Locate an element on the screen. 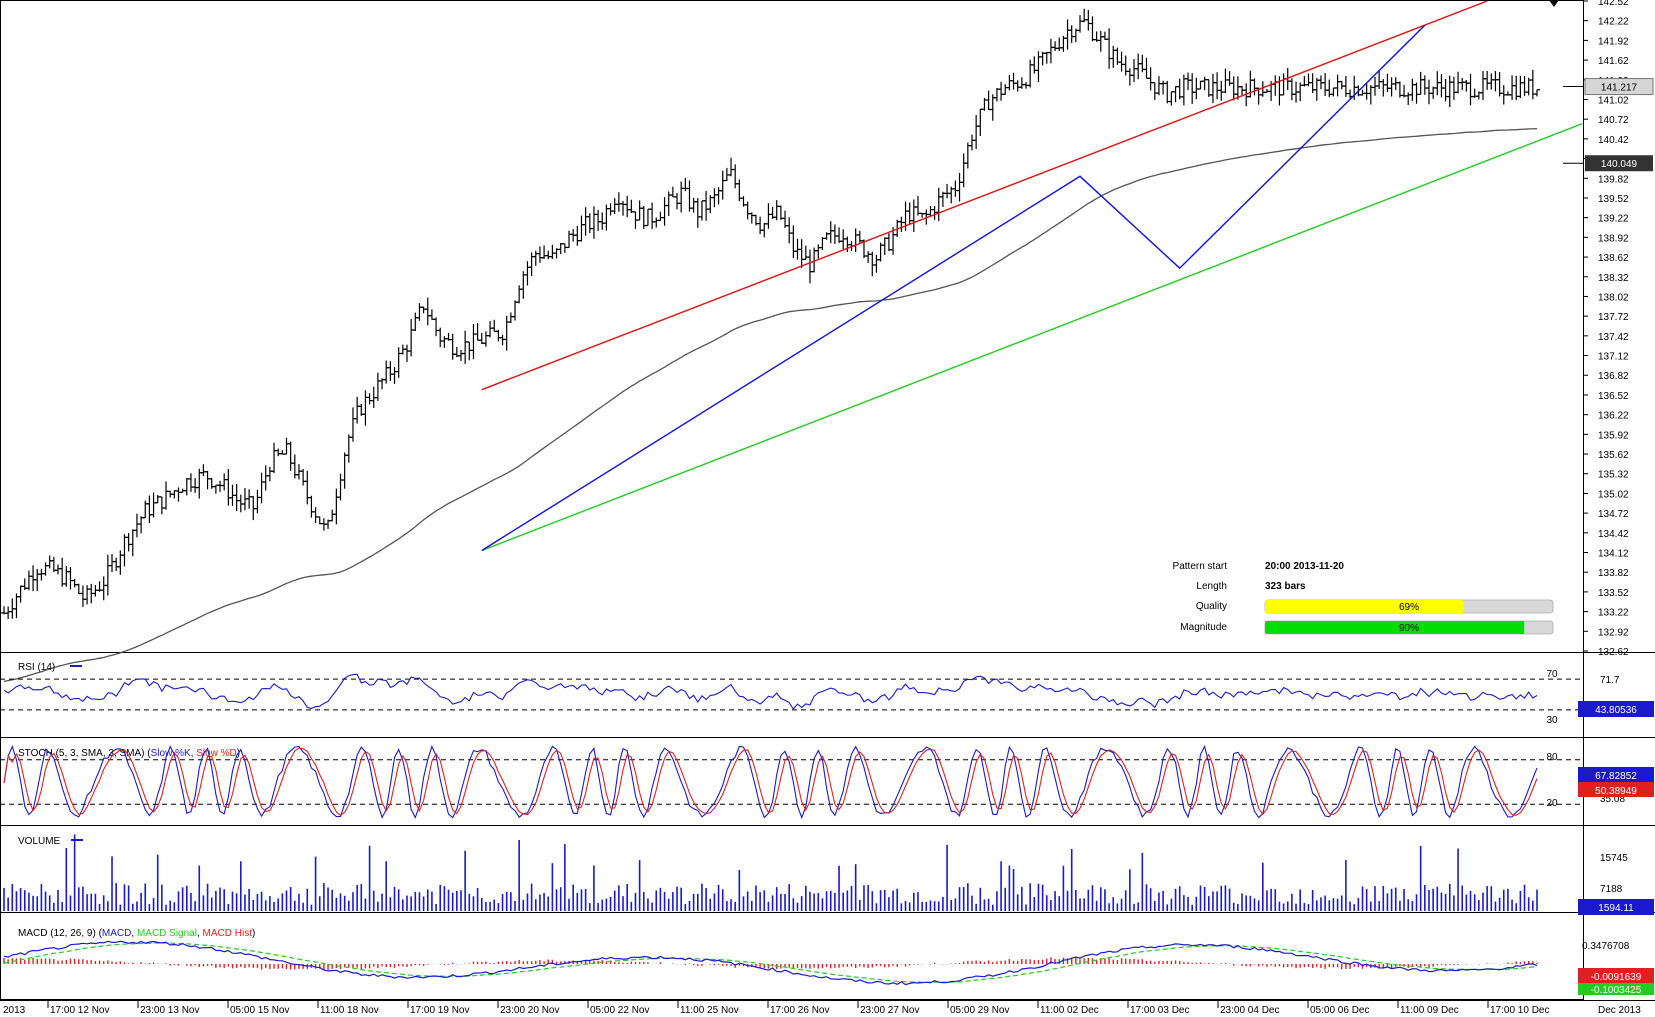 The height and width of the screenshot is (1017, 1655). volume-value: 1594.11 is located at coordinates (1616, 908).